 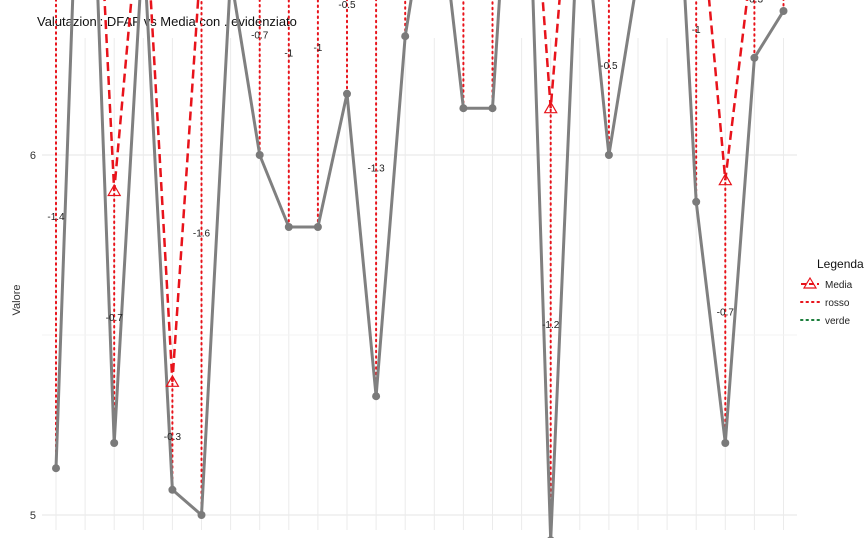 I want to click on legend-key-media, so click(x=810, y=282).